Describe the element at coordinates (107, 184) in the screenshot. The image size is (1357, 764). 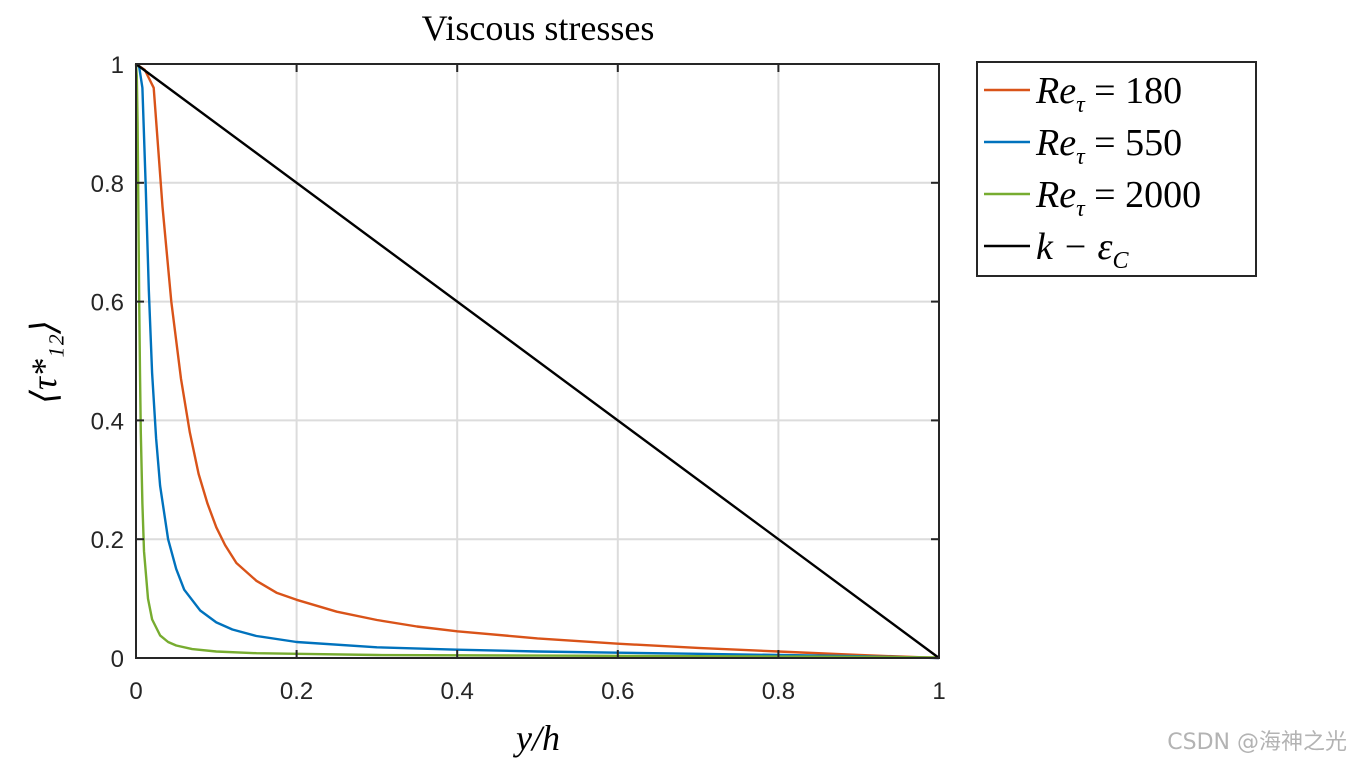
I see `y-tick-label: 0.8` at that location.